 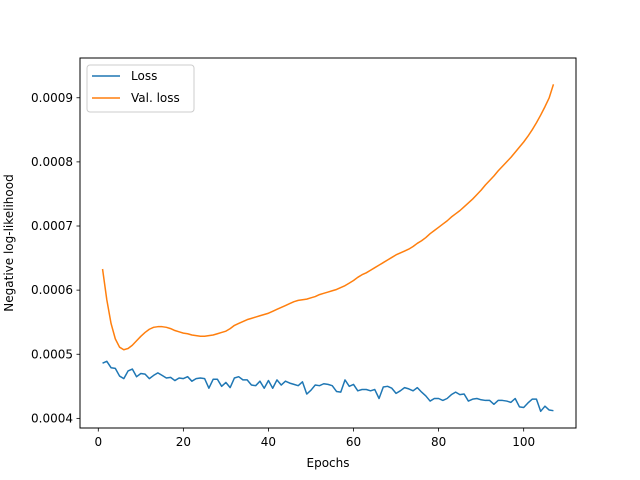 I want to click on legend: Loss Val. loss, so click(x=140, y=88).